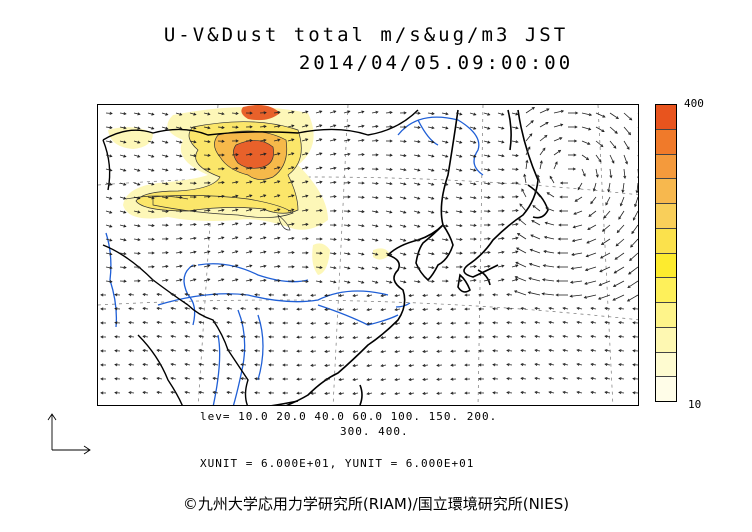 The width and height of the screenshot is (752, 532). What do you see at coordinates (666, 365) in the screenshot?
I see `colorbar-segment` at bounding box center [666, 365].